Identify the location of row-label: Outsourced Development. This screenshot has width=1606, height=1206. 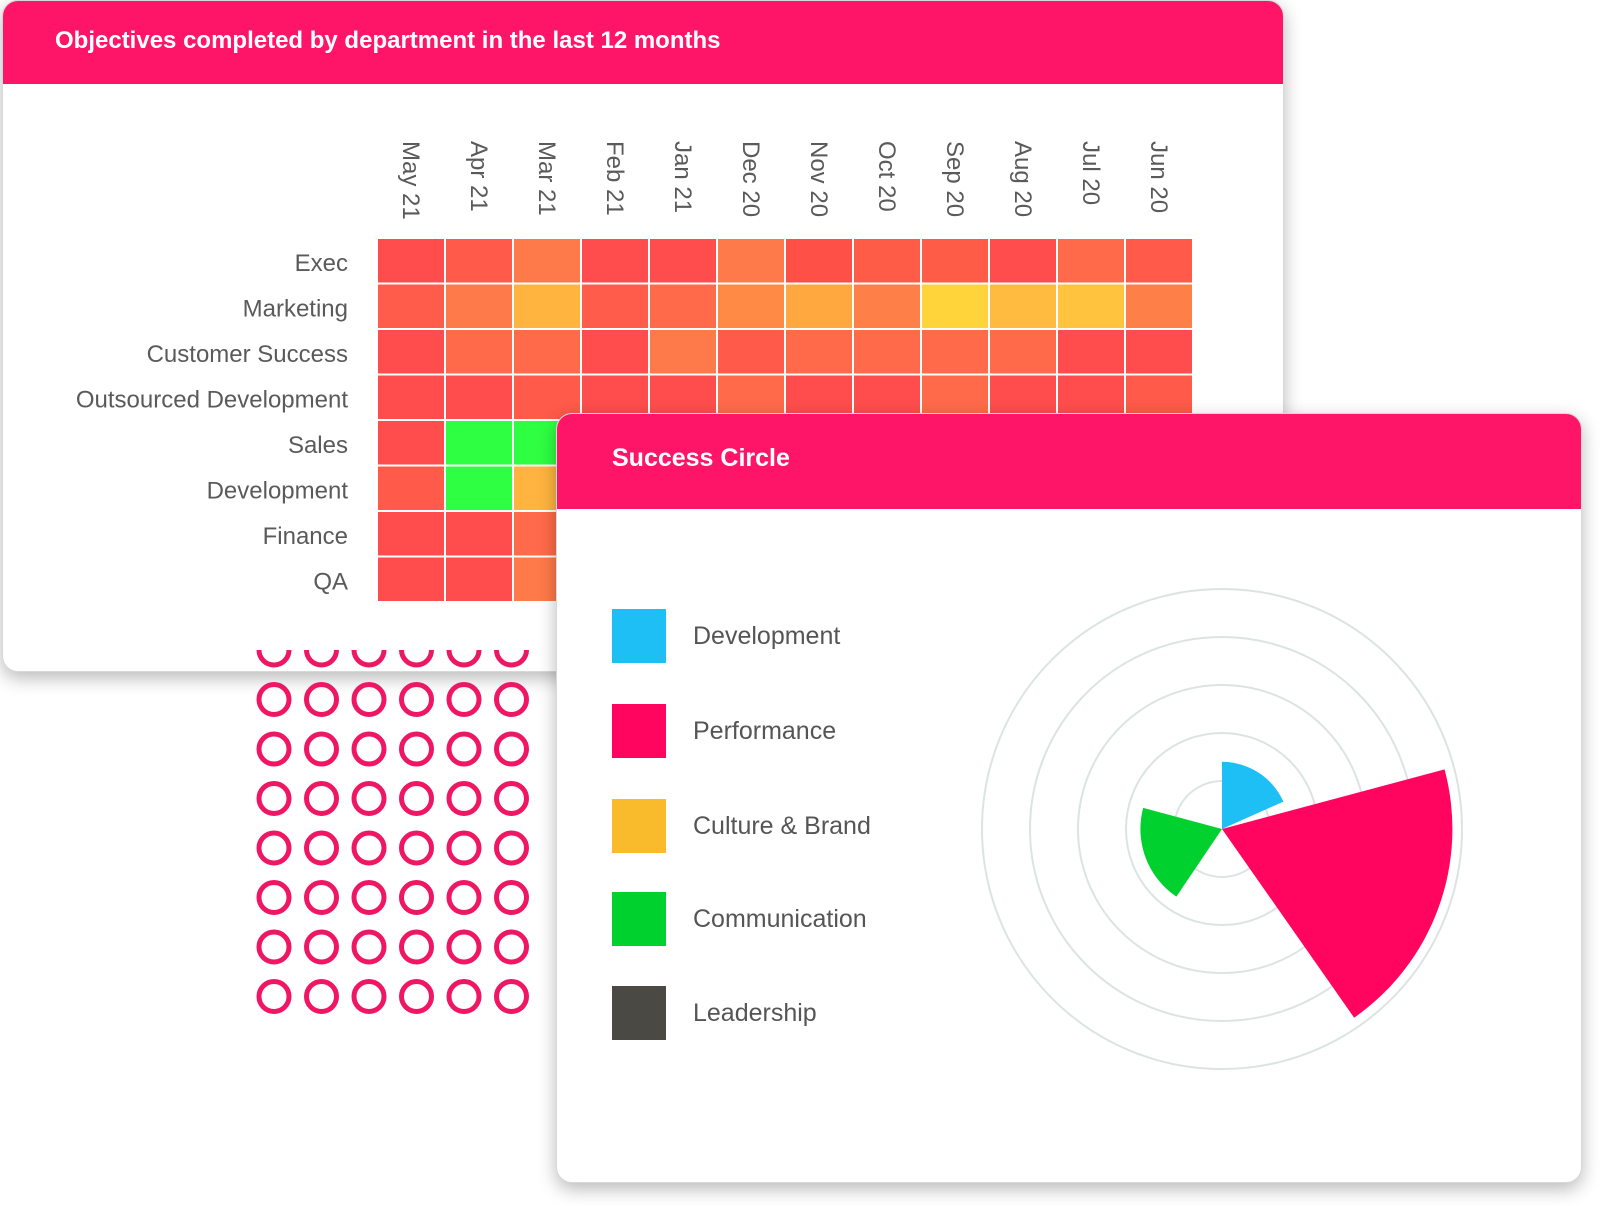
(212, 399).